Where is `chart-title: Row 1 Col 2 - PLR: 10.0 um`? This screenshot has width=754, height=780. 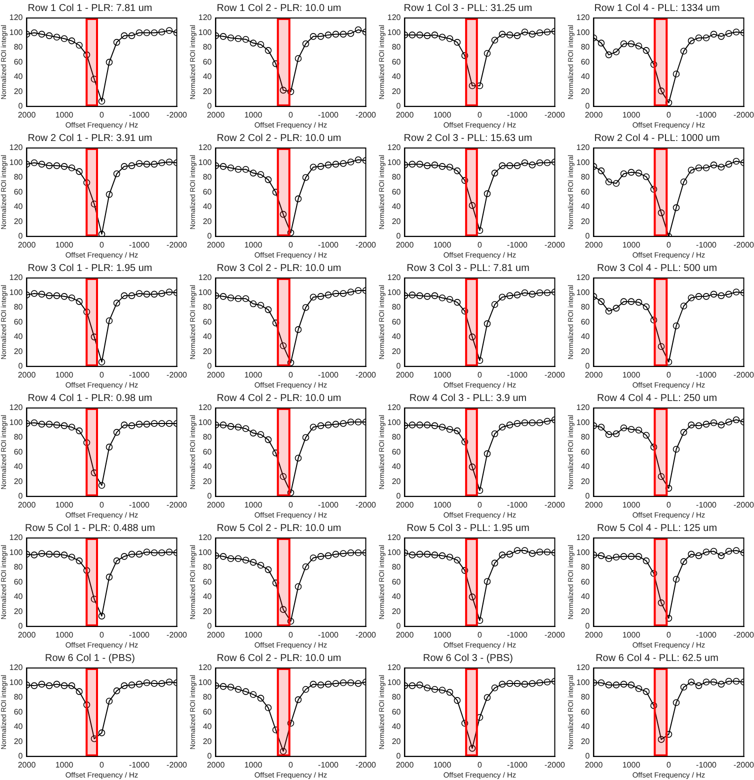 chart-title: Row 1 Col 2 - PLR: 10.0 um is located at coordinates (279, 8).